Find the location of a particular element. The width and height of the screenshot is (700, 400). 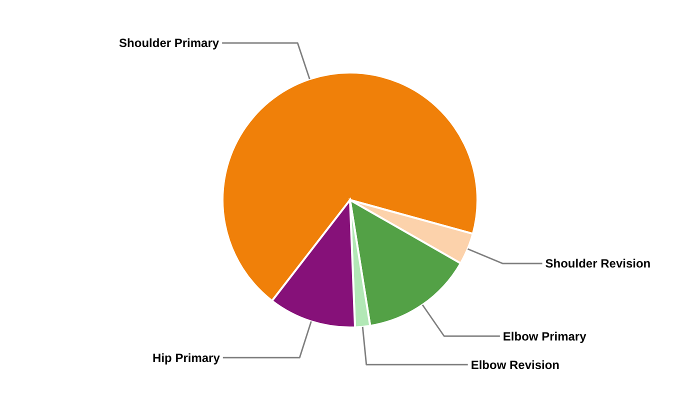

slice-label: Elbow Primary is located at coordinates (544, 336).